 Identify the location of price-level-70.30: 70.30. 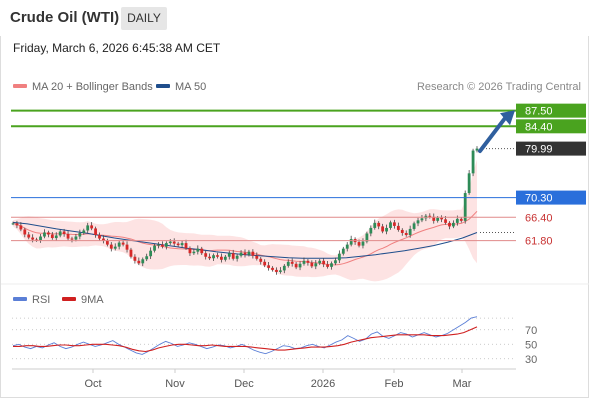
(298, 197).